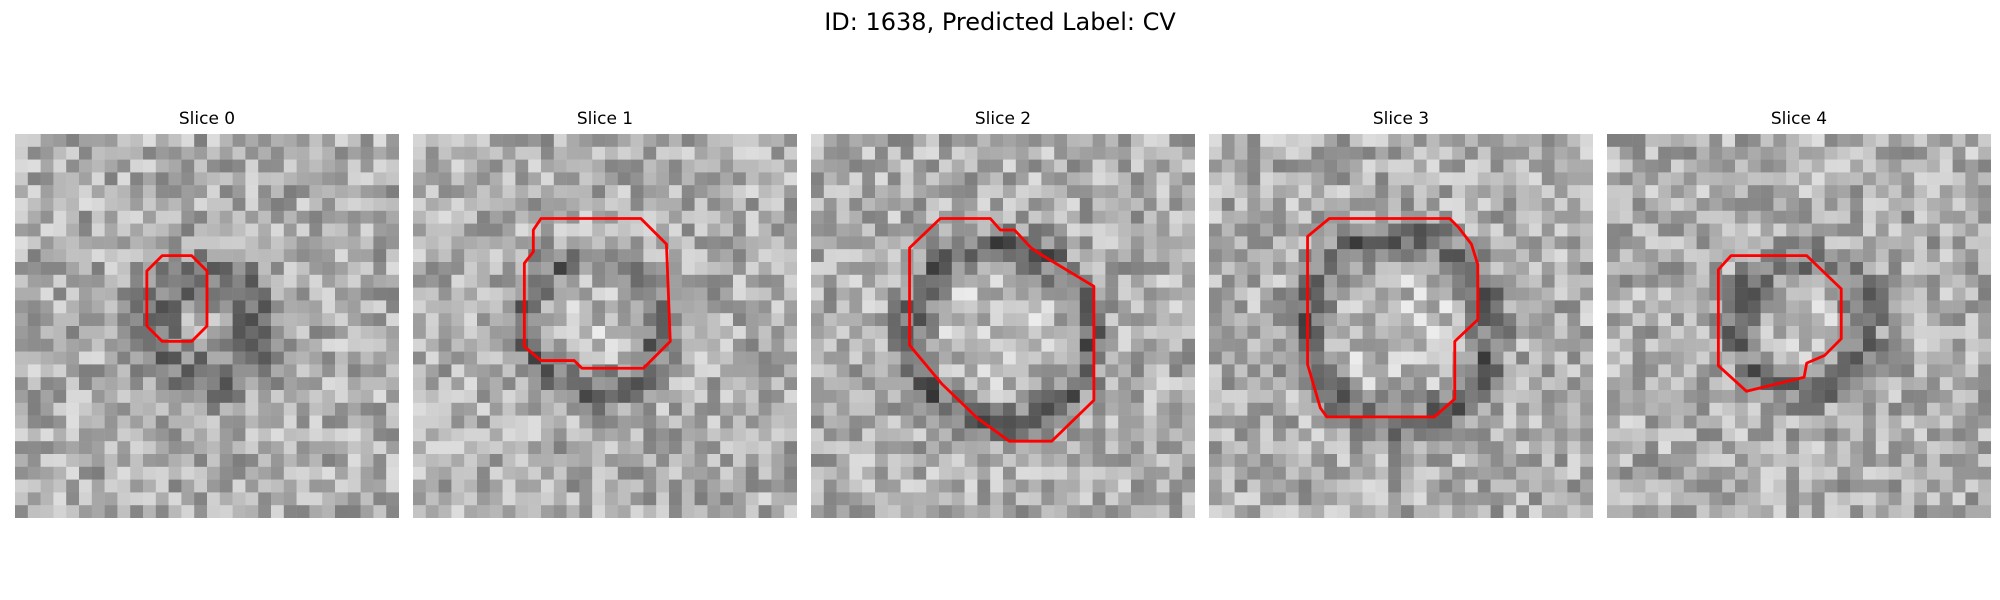 The image size is (2000, 600). I want to click on slice-panel-3: Slice 3, so click(1401, 314).